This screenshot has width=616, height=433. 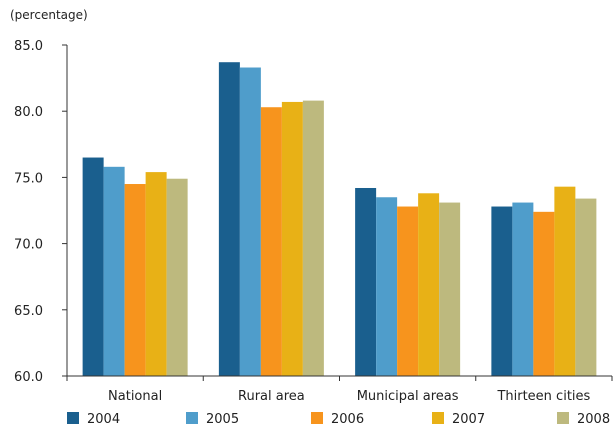 I want to click on y-axis-ticks: 85.0 80.0 75.0 70.0 65.0 60.0, so click(x=40, y=212).